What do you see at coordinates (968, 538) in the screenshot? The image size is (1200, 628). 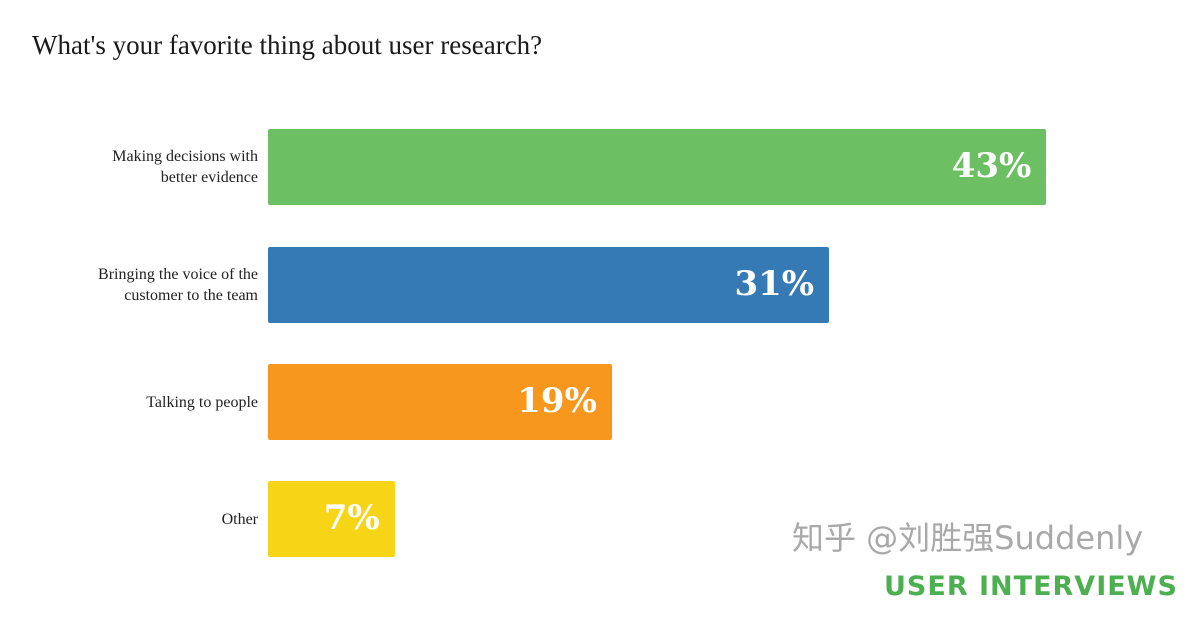 I see `watermark: 知乎 @刘胜强Suddenly` at bounding box center [968, 538].